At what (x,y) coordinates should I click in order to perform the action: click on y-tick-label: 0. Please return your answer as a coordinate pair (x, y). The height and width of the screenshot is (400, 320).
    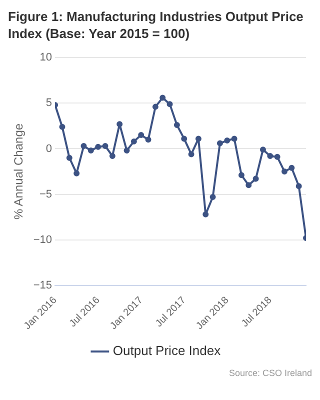
    Looking at the image, I should click on (49, 148).